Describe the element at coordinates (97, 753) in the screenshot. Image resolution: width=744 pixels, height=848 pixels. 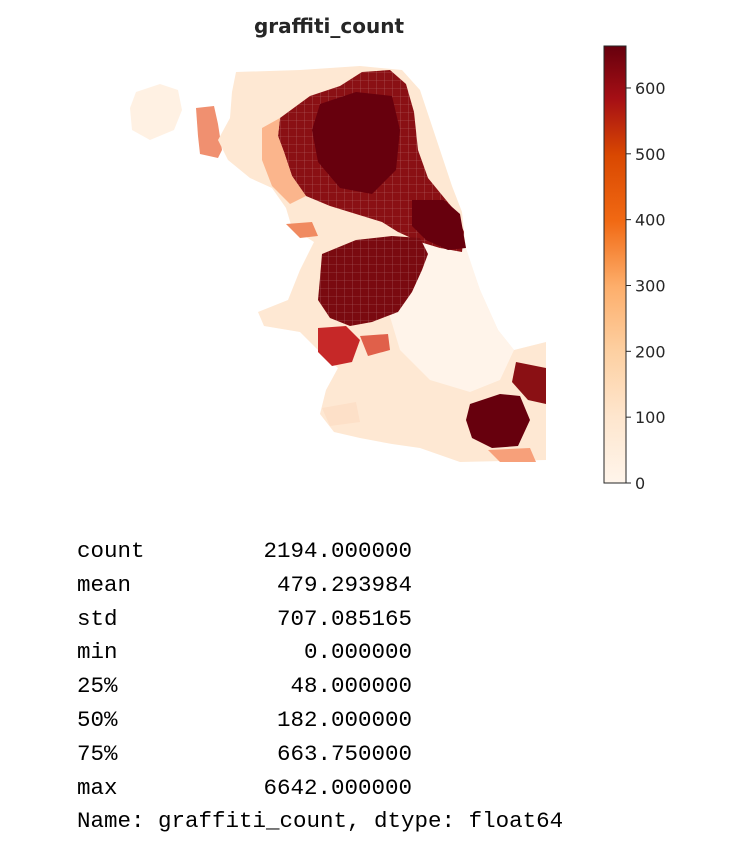
I see `stat-key: 75%` at that location.